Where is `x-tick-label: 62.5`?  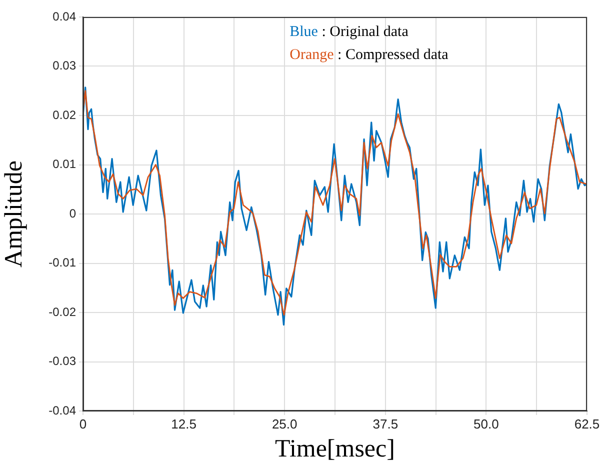
x-tick-label: 62.5 is located at coordinates (587, 424).